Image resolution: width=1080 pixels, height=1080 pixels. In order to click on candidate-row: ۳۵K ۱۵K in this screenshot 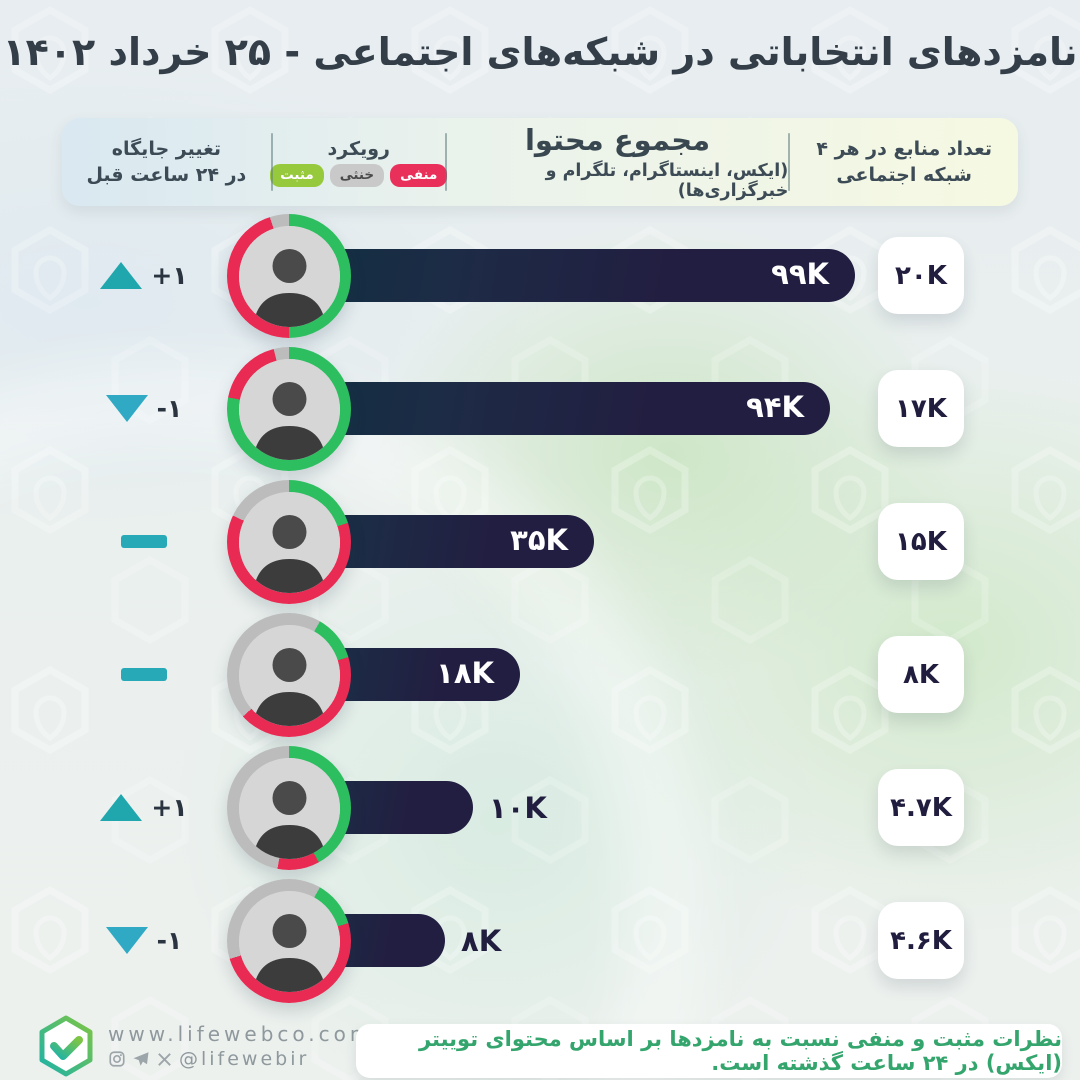, I will do `click(540, 541)`.